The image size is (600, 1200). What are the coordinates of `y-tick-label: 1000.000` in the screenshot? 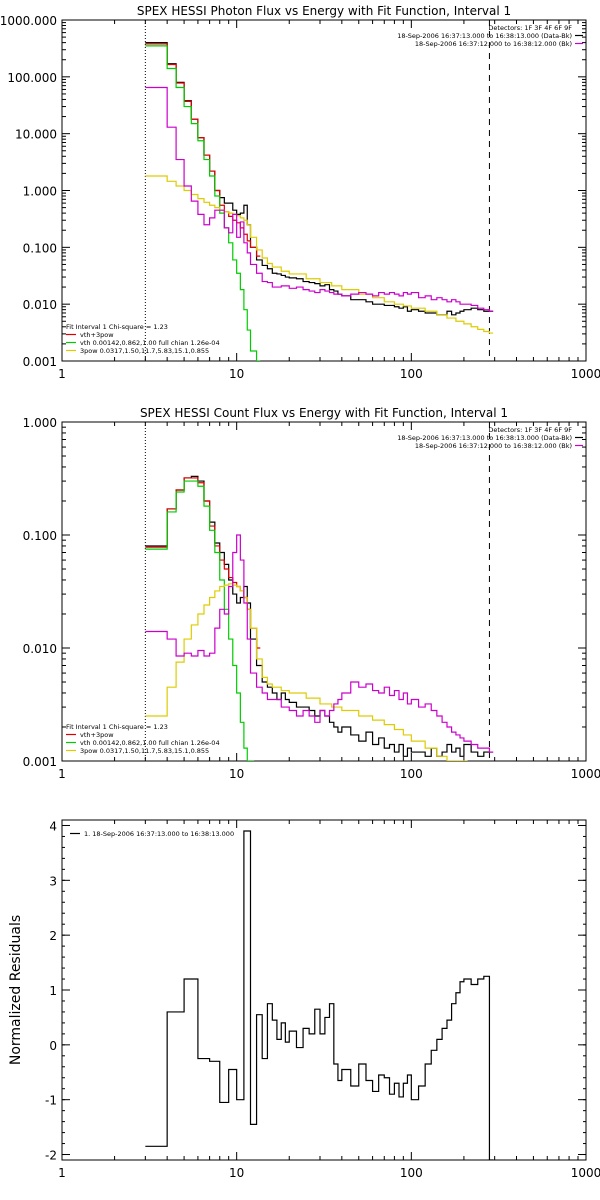 It's located at (28, 21).